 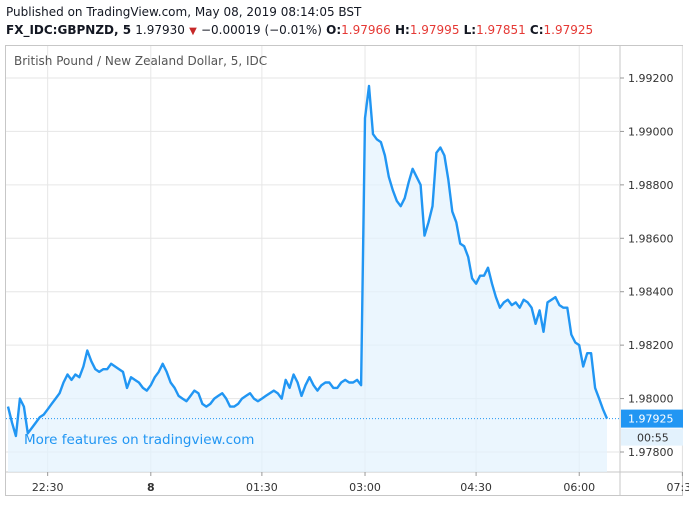 I want to click on last-price: 1.97930, so click(x=160, y=30).